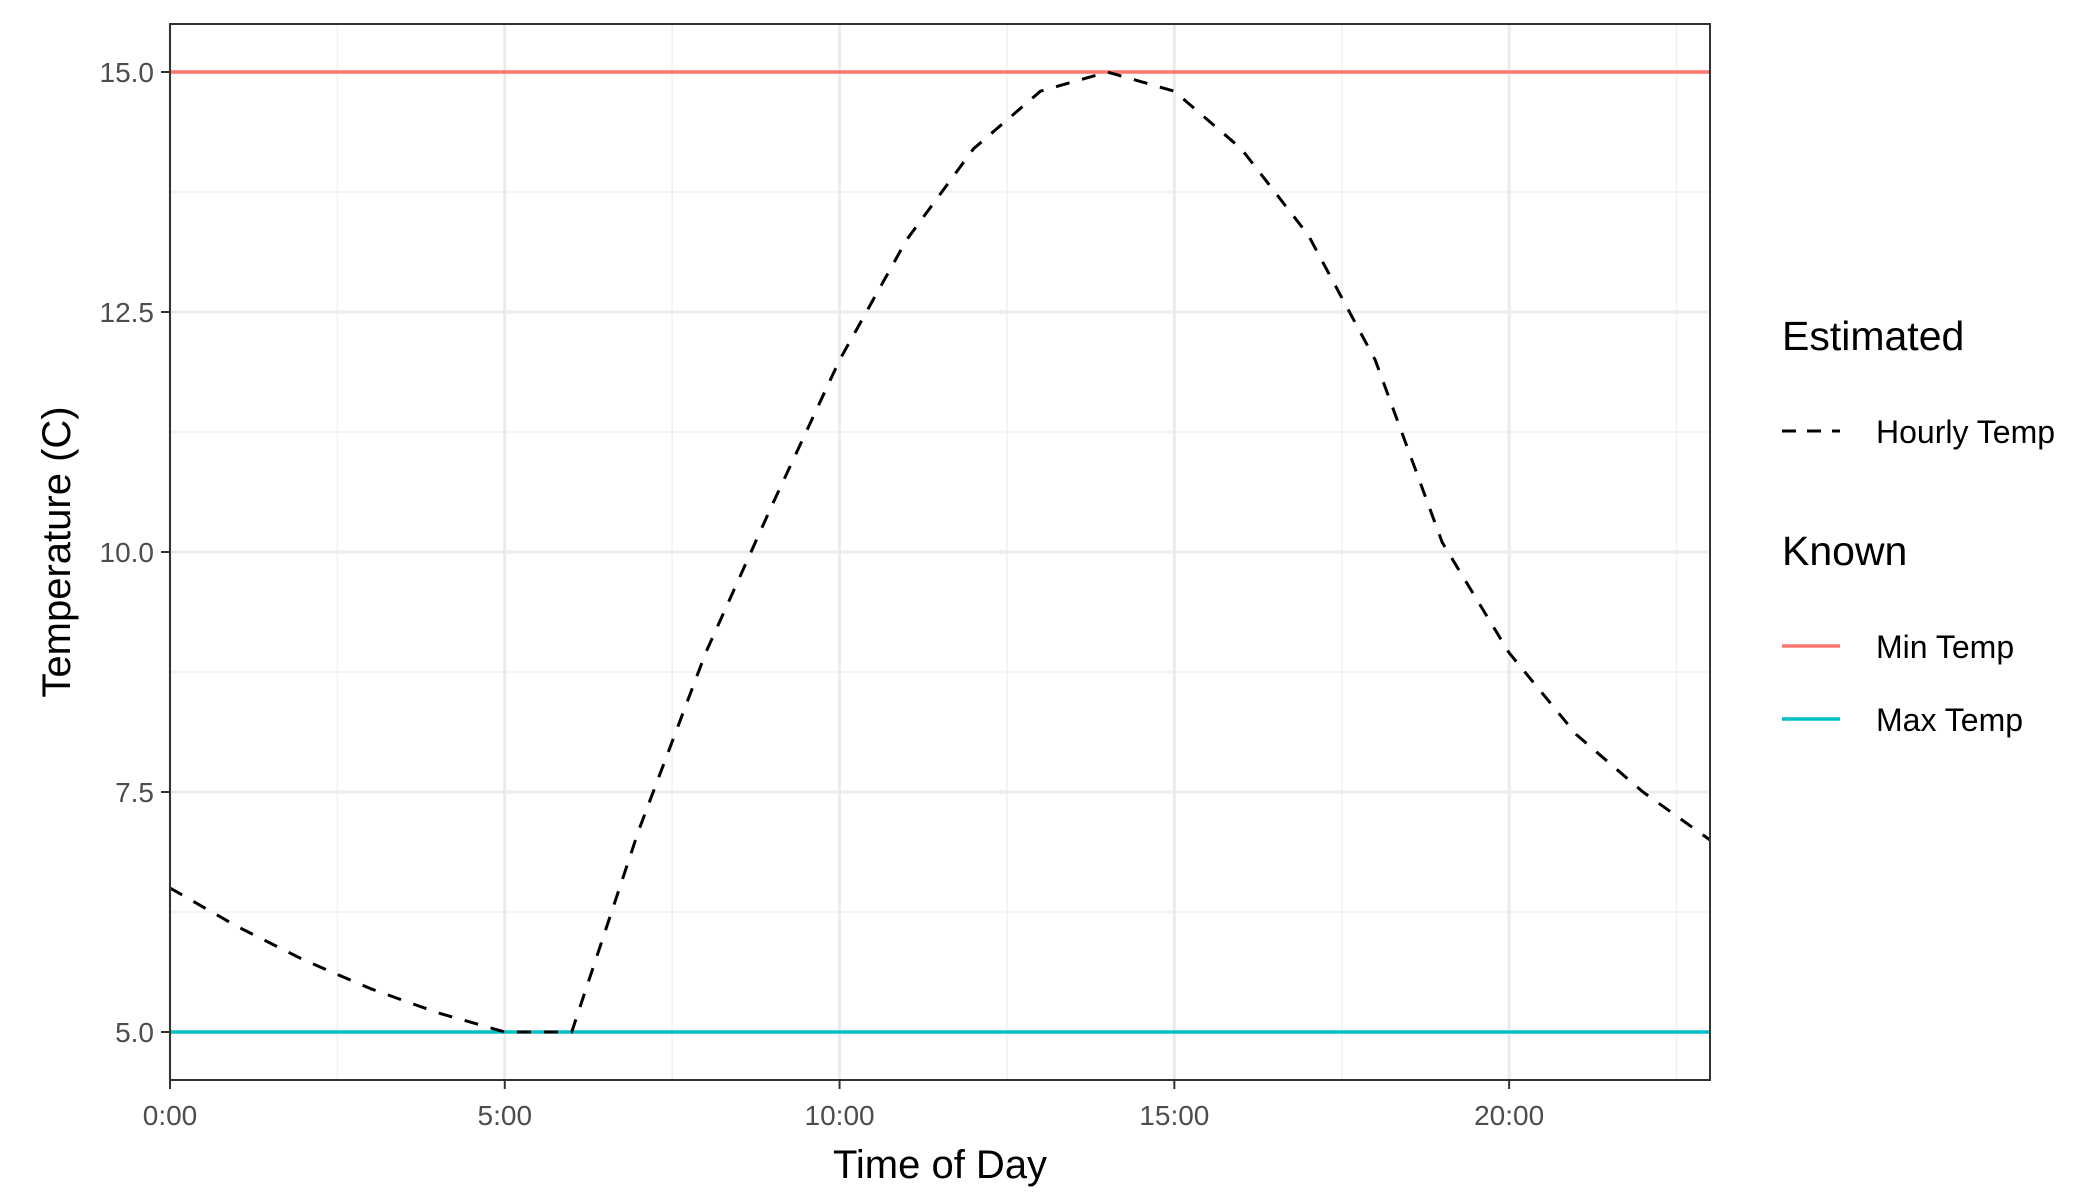 The image size is (2100, 1200). Describe the element at coordinates (840, 1115) in the screenshot. I see `x-tick-label: 10:00` at that location.